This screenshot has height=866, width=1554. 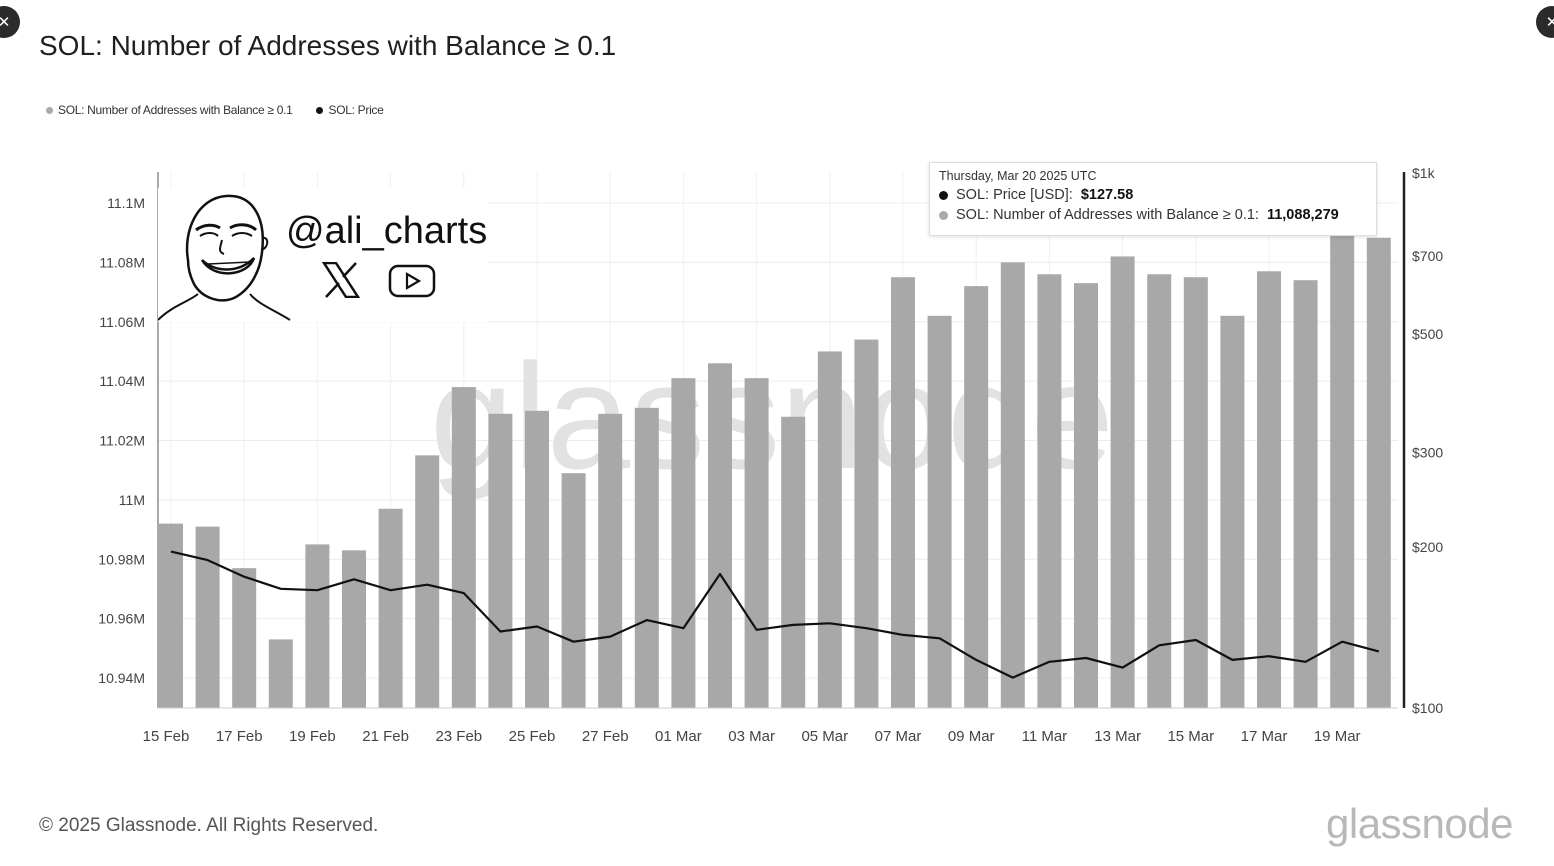 What do you see at coordinates (356, 110) in the screenshot?
I see `legend-label-price: SOL: Price` at bounding box center [356, 110].